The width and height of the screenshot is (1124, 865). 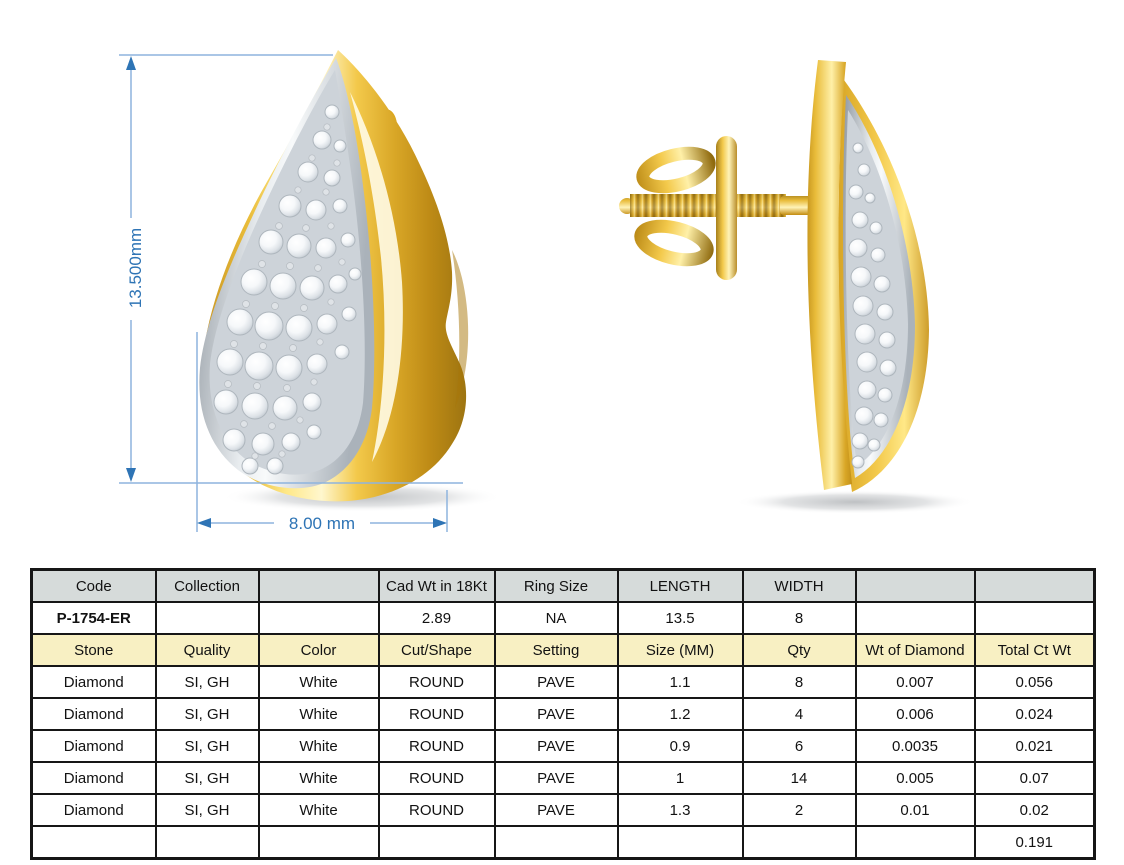 I want to click on cell-qty: 2, so click(x=799, y=810).